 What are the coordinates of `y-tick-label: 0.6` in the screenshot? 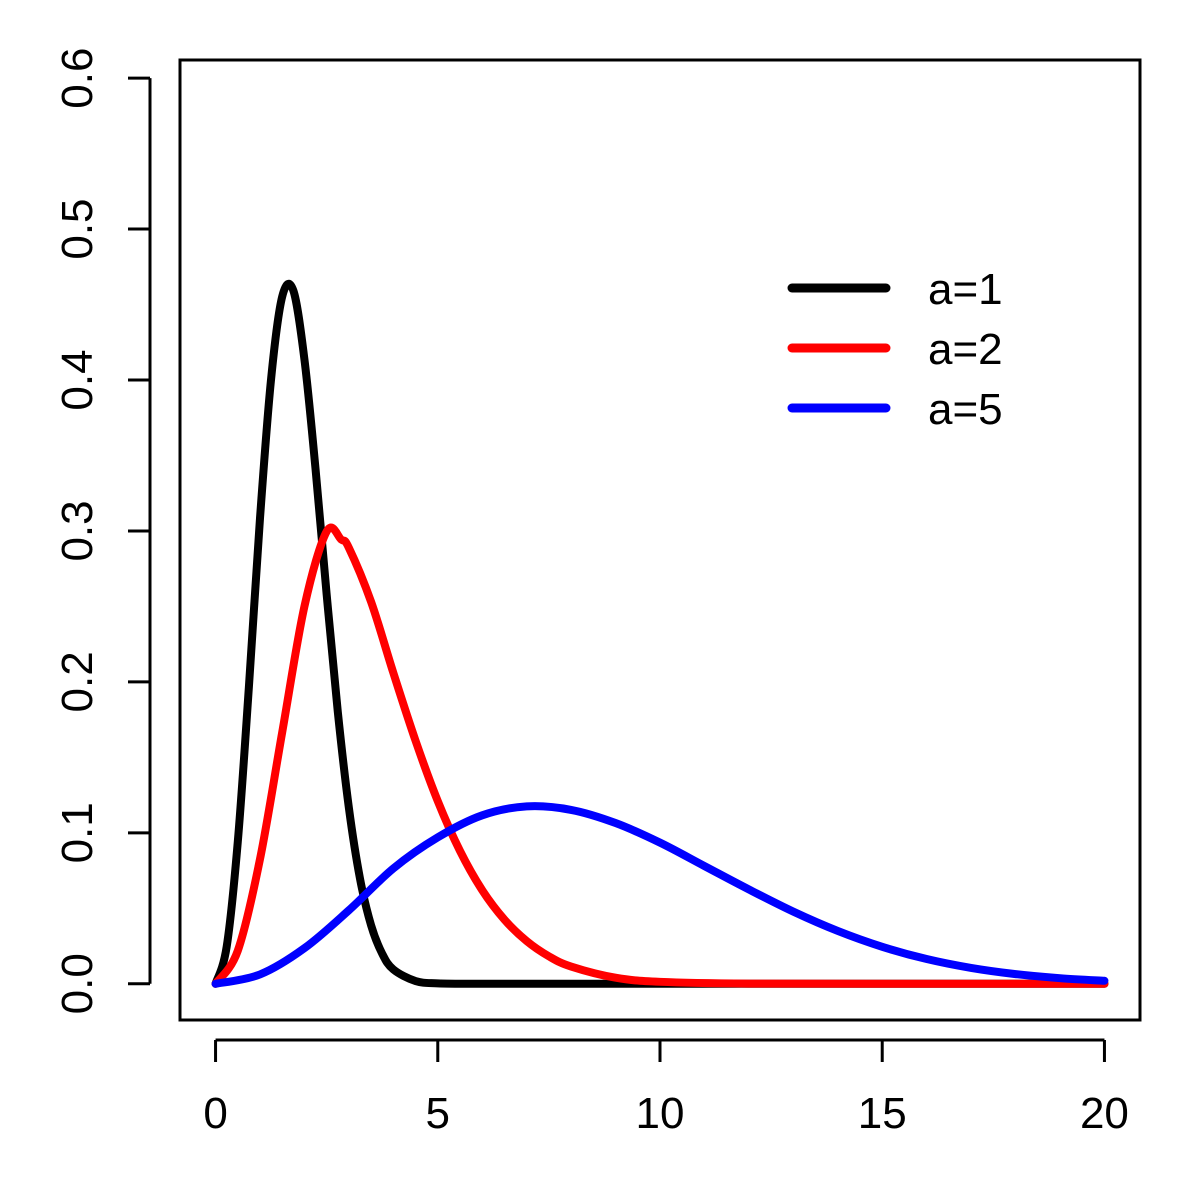 It's located at (77, 78).